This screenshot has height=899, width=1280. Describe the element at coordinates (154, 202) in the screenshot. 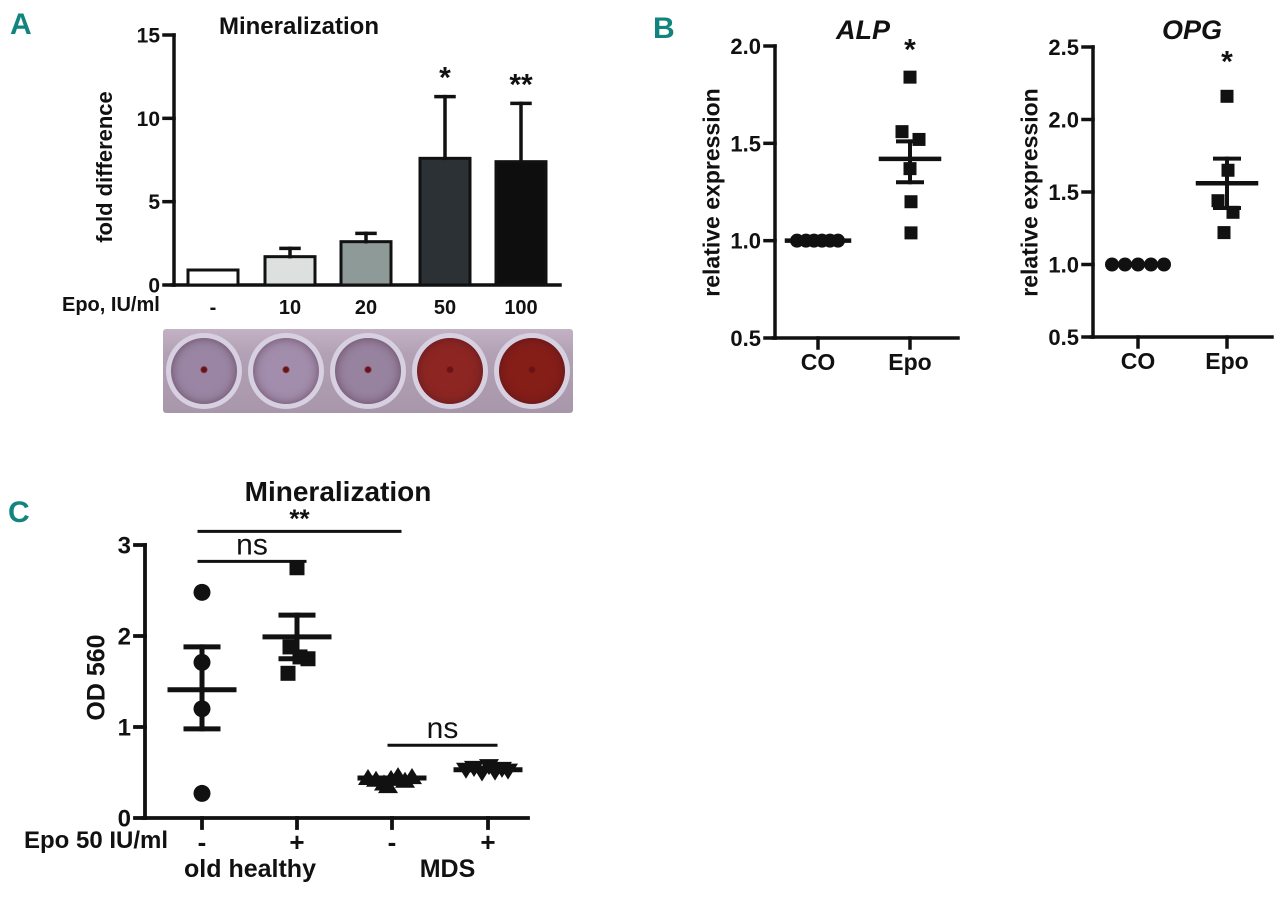

I see `y-tick-label: 5` at that location.